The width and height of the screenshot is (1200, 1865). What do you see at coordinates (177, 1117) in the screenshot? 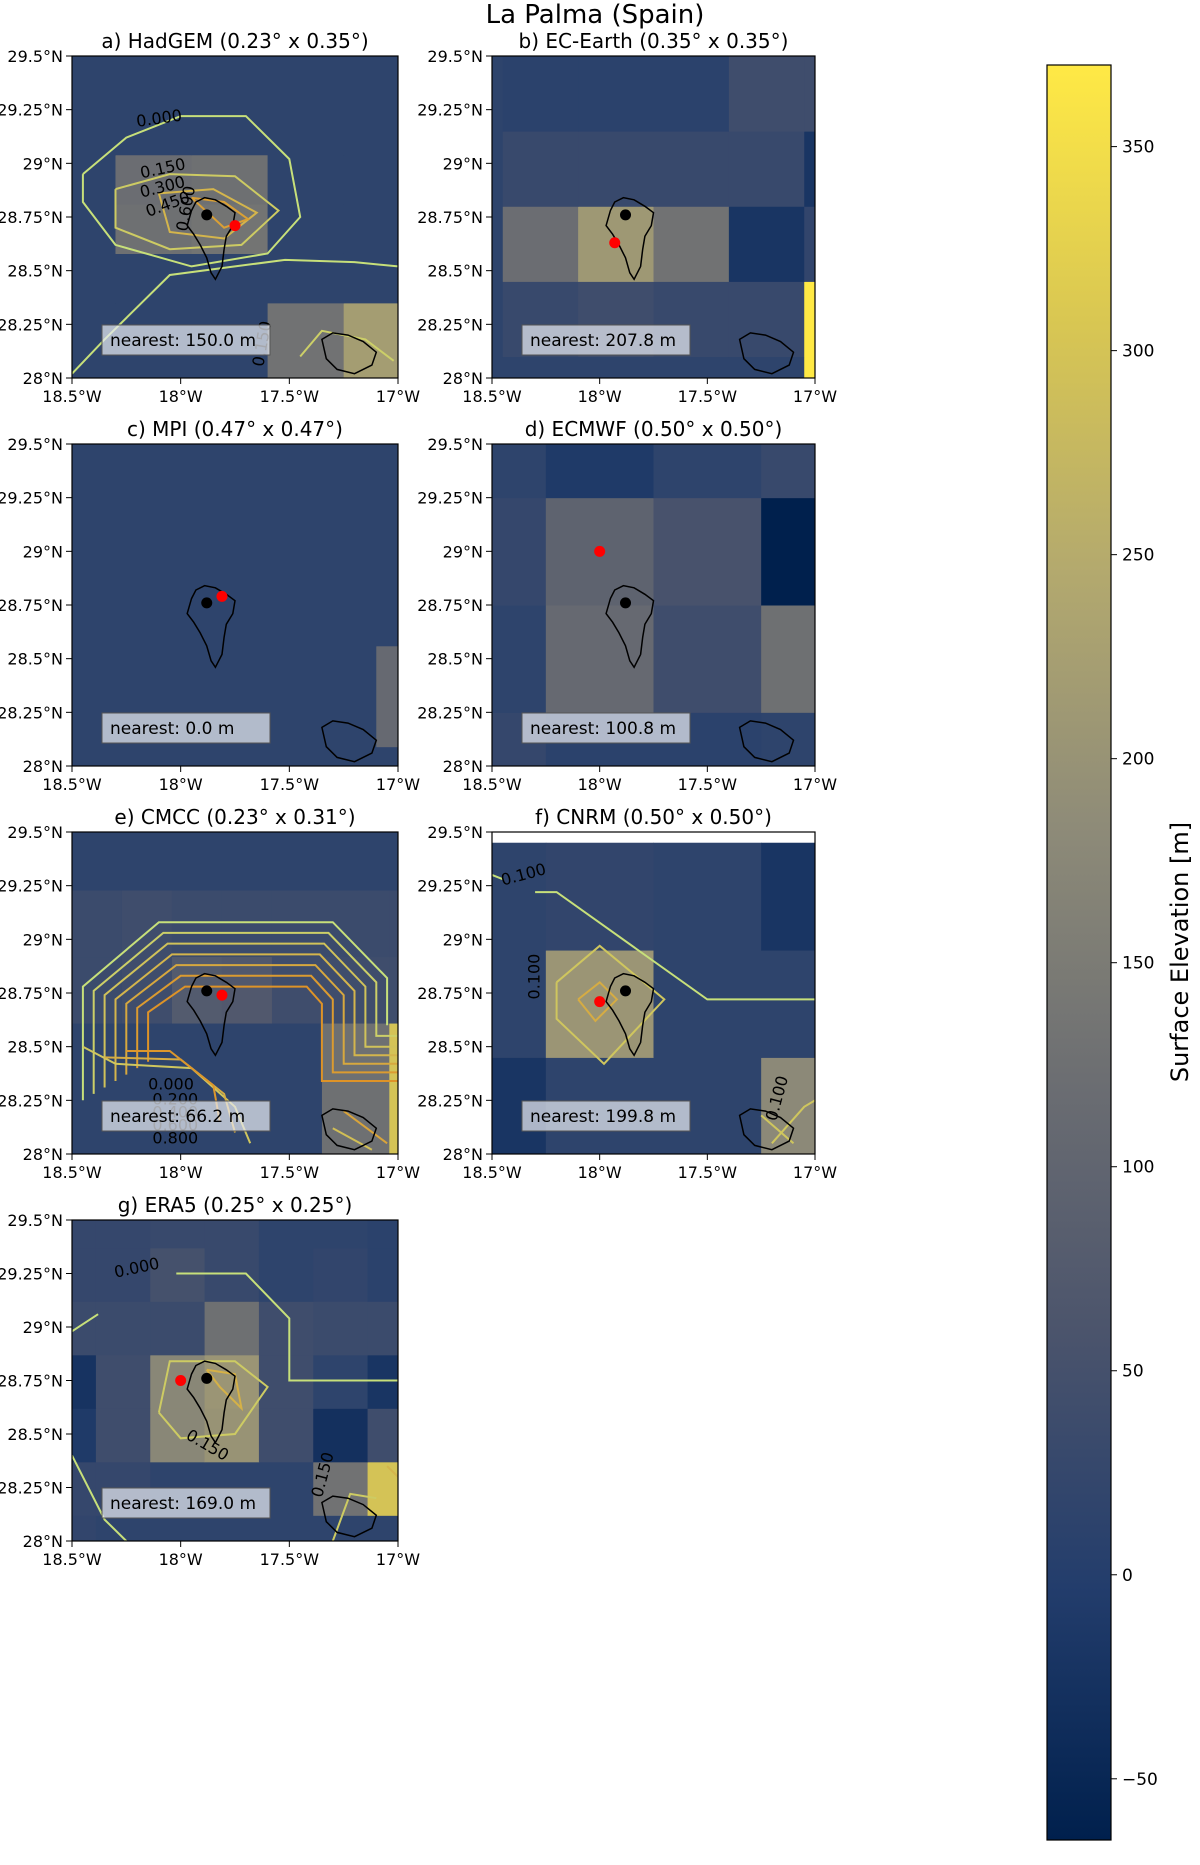
I see `nearest-distance-label: nearest: 66.2 m` at bounding box center [177, 1117].